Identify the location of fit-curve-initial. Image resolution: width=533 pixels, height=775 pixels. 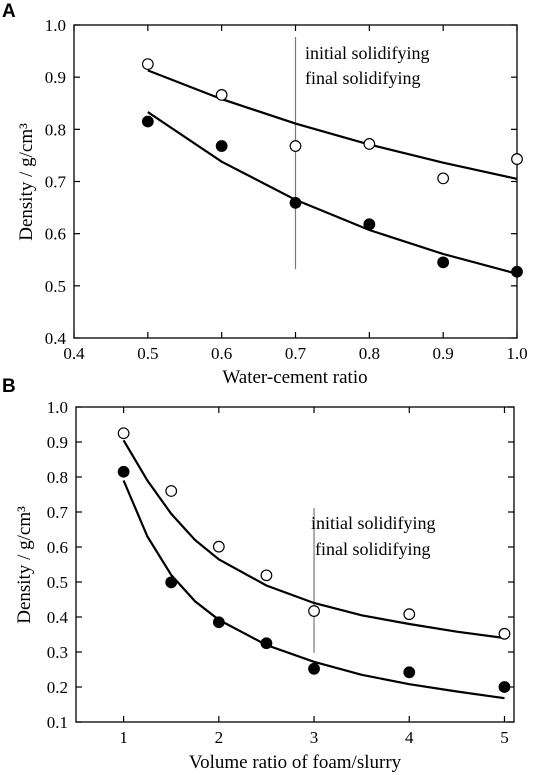
(332, 124).